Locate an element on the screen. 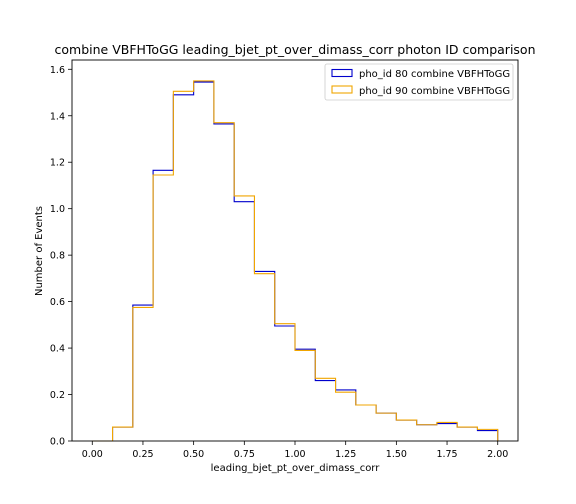 The image size is (576, 504). x-tick-label: 1.50 is located at coordinates (396, 454).